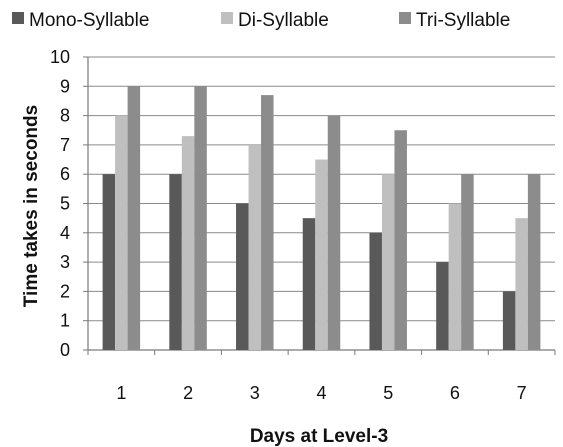 Image resolution: width=563 pixels, height=447 pixels. What do you see at coordinates (188, 393) in the screenshot?
I see `x-tick-label: 2` at bounding box center [188, 393].